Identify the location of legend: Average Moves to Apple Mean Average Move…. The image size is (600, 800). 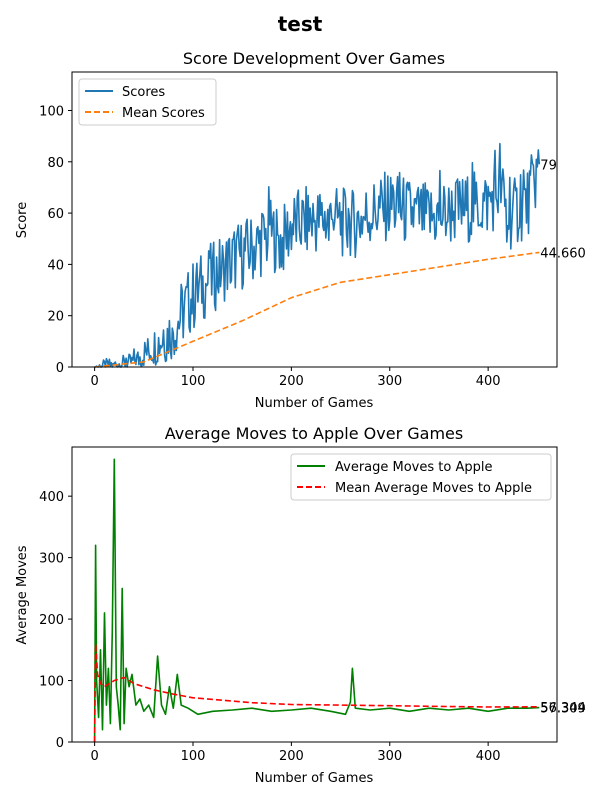
(421, 477).